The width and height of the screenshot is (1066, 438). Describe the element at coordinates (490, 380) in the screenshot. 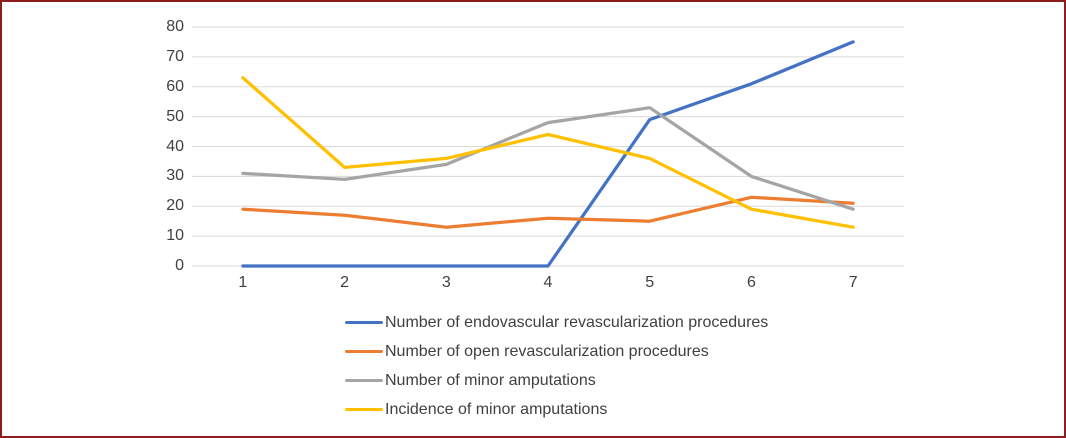

I see `legend-label-2: Number of minor amputations` at that location.